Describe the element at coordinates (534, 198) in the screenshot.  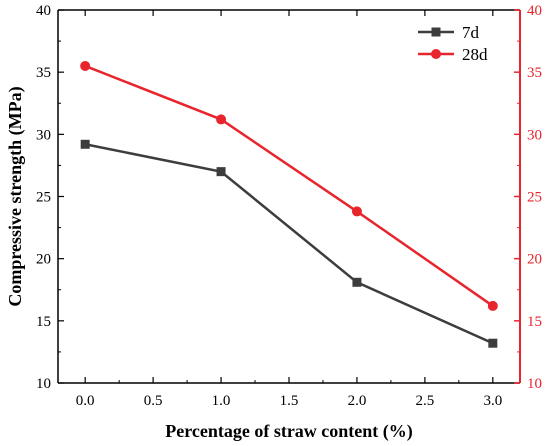
I see `right-y-tick-label: 25` at that location.